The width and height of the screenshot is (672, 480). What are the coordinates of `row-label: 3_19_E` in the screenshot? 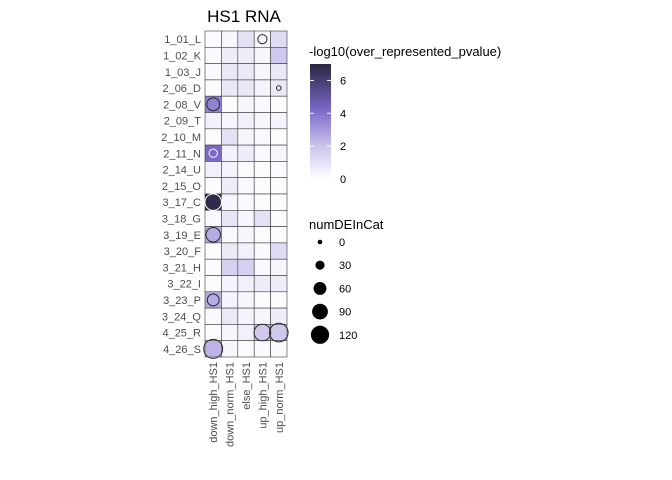 It's located at (182, 236).